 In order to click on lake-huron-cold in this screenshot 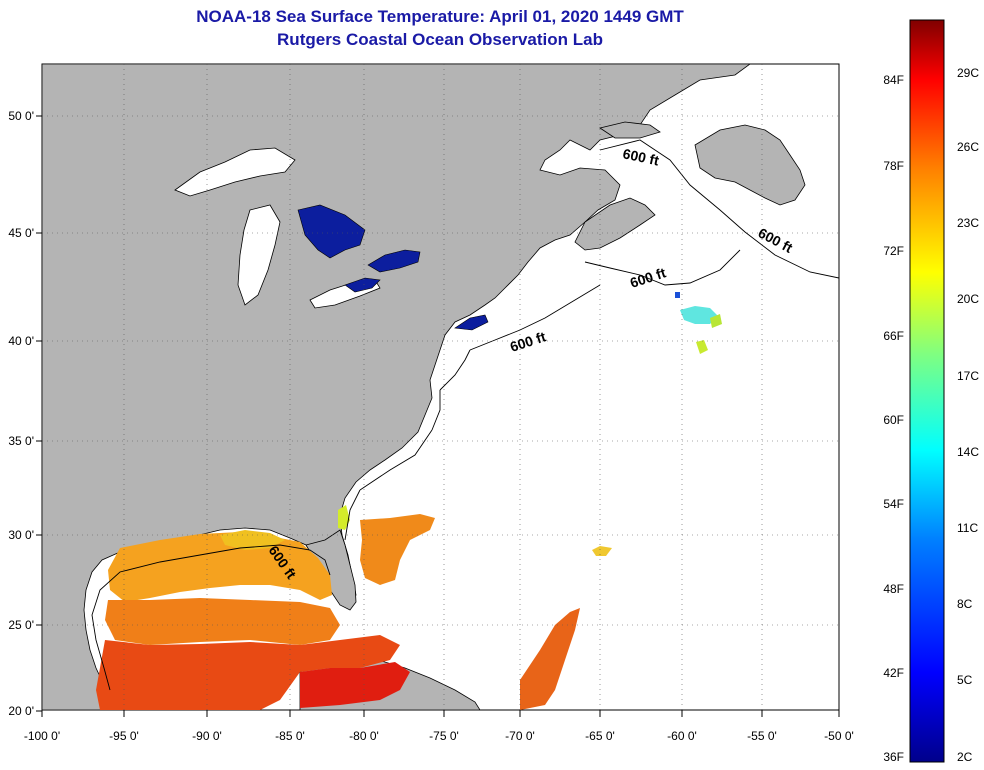, I will do `click(331, 231)`.